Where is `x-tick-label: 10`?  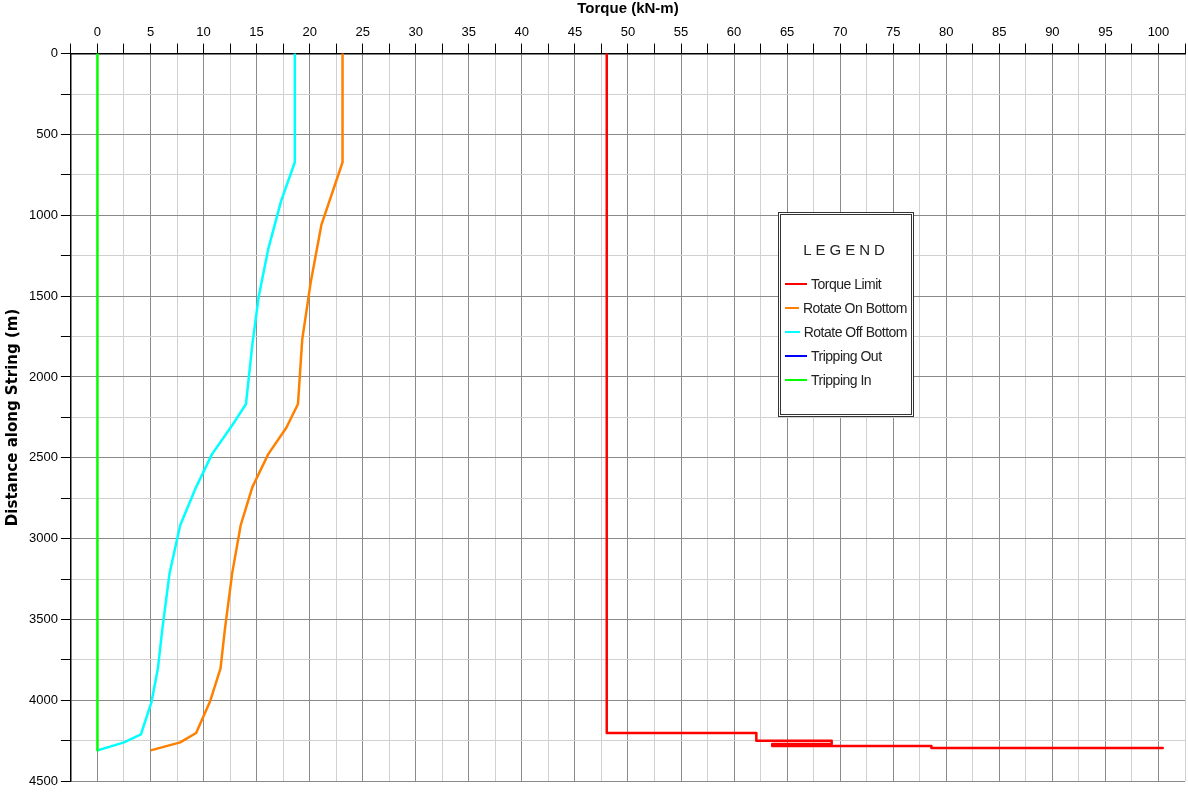
x-tick-label: 10 is located at coordinates (203, 32).